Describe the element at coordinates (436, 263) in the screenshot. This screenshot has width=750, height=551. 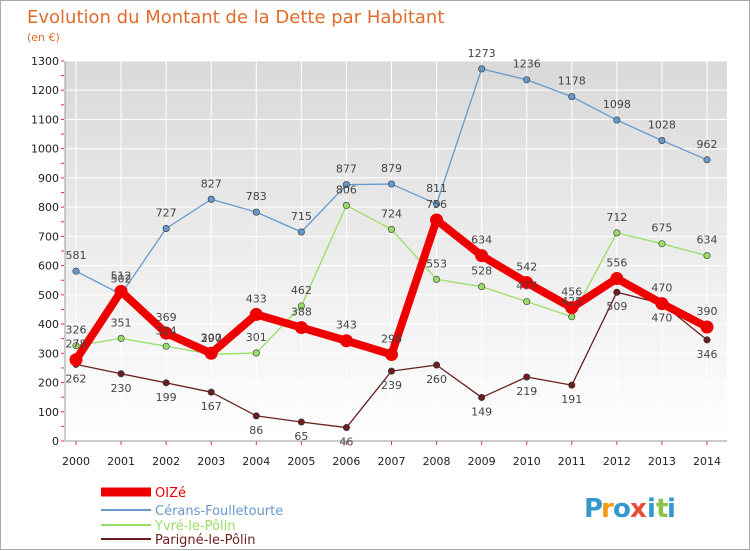
I see `data-label: 553` at that location.